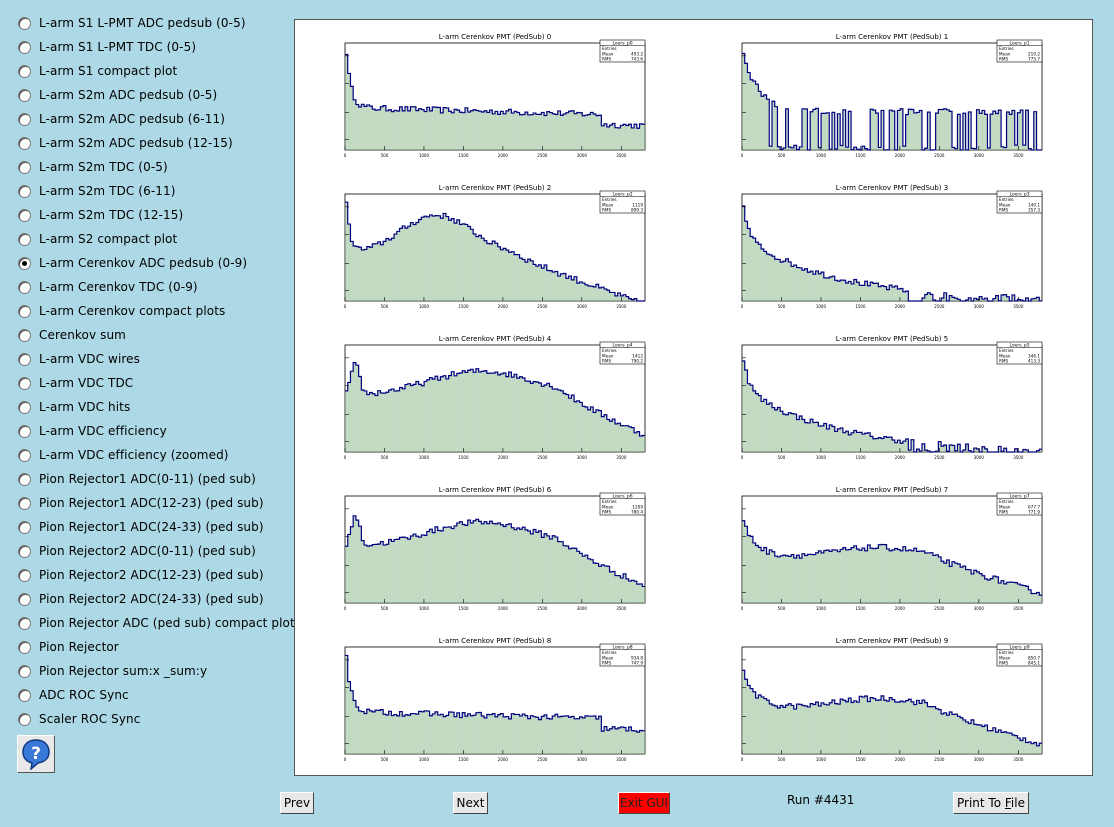 Image resolution: width=1114 pixels, height=827 pixels. I want to click on sidebar-item-13: Cerenkov sum, so click(72, 335).